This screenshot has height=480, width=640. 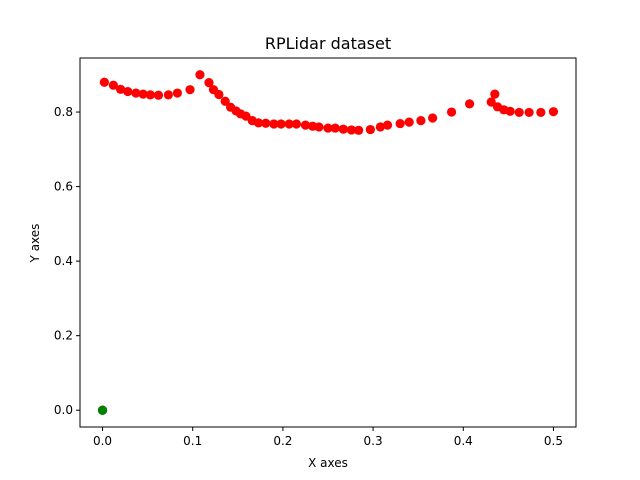 What do you see at coordinates (328, 43) in the screenshot?
I see `chart-title: RPLidar dataset` at bounding box center [328, 43].